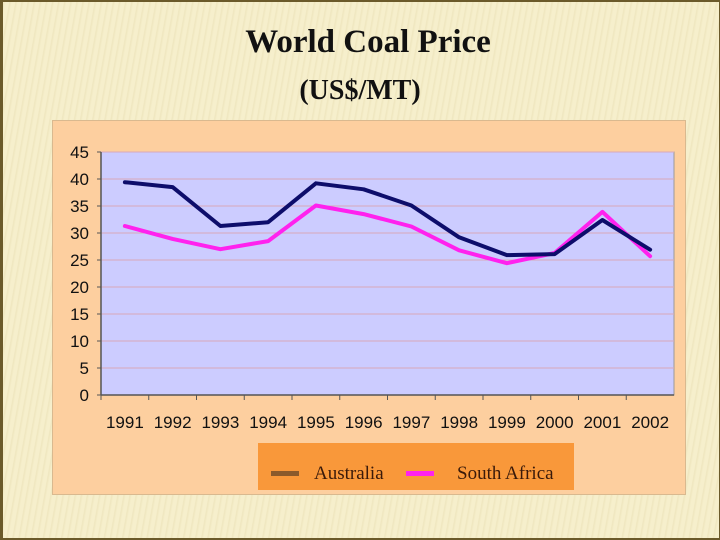 This screenshot has width=720, height=540. Describe the element at coordinates (79, 152) in the screenshot. I see `y-tick-label: 45` at that location.